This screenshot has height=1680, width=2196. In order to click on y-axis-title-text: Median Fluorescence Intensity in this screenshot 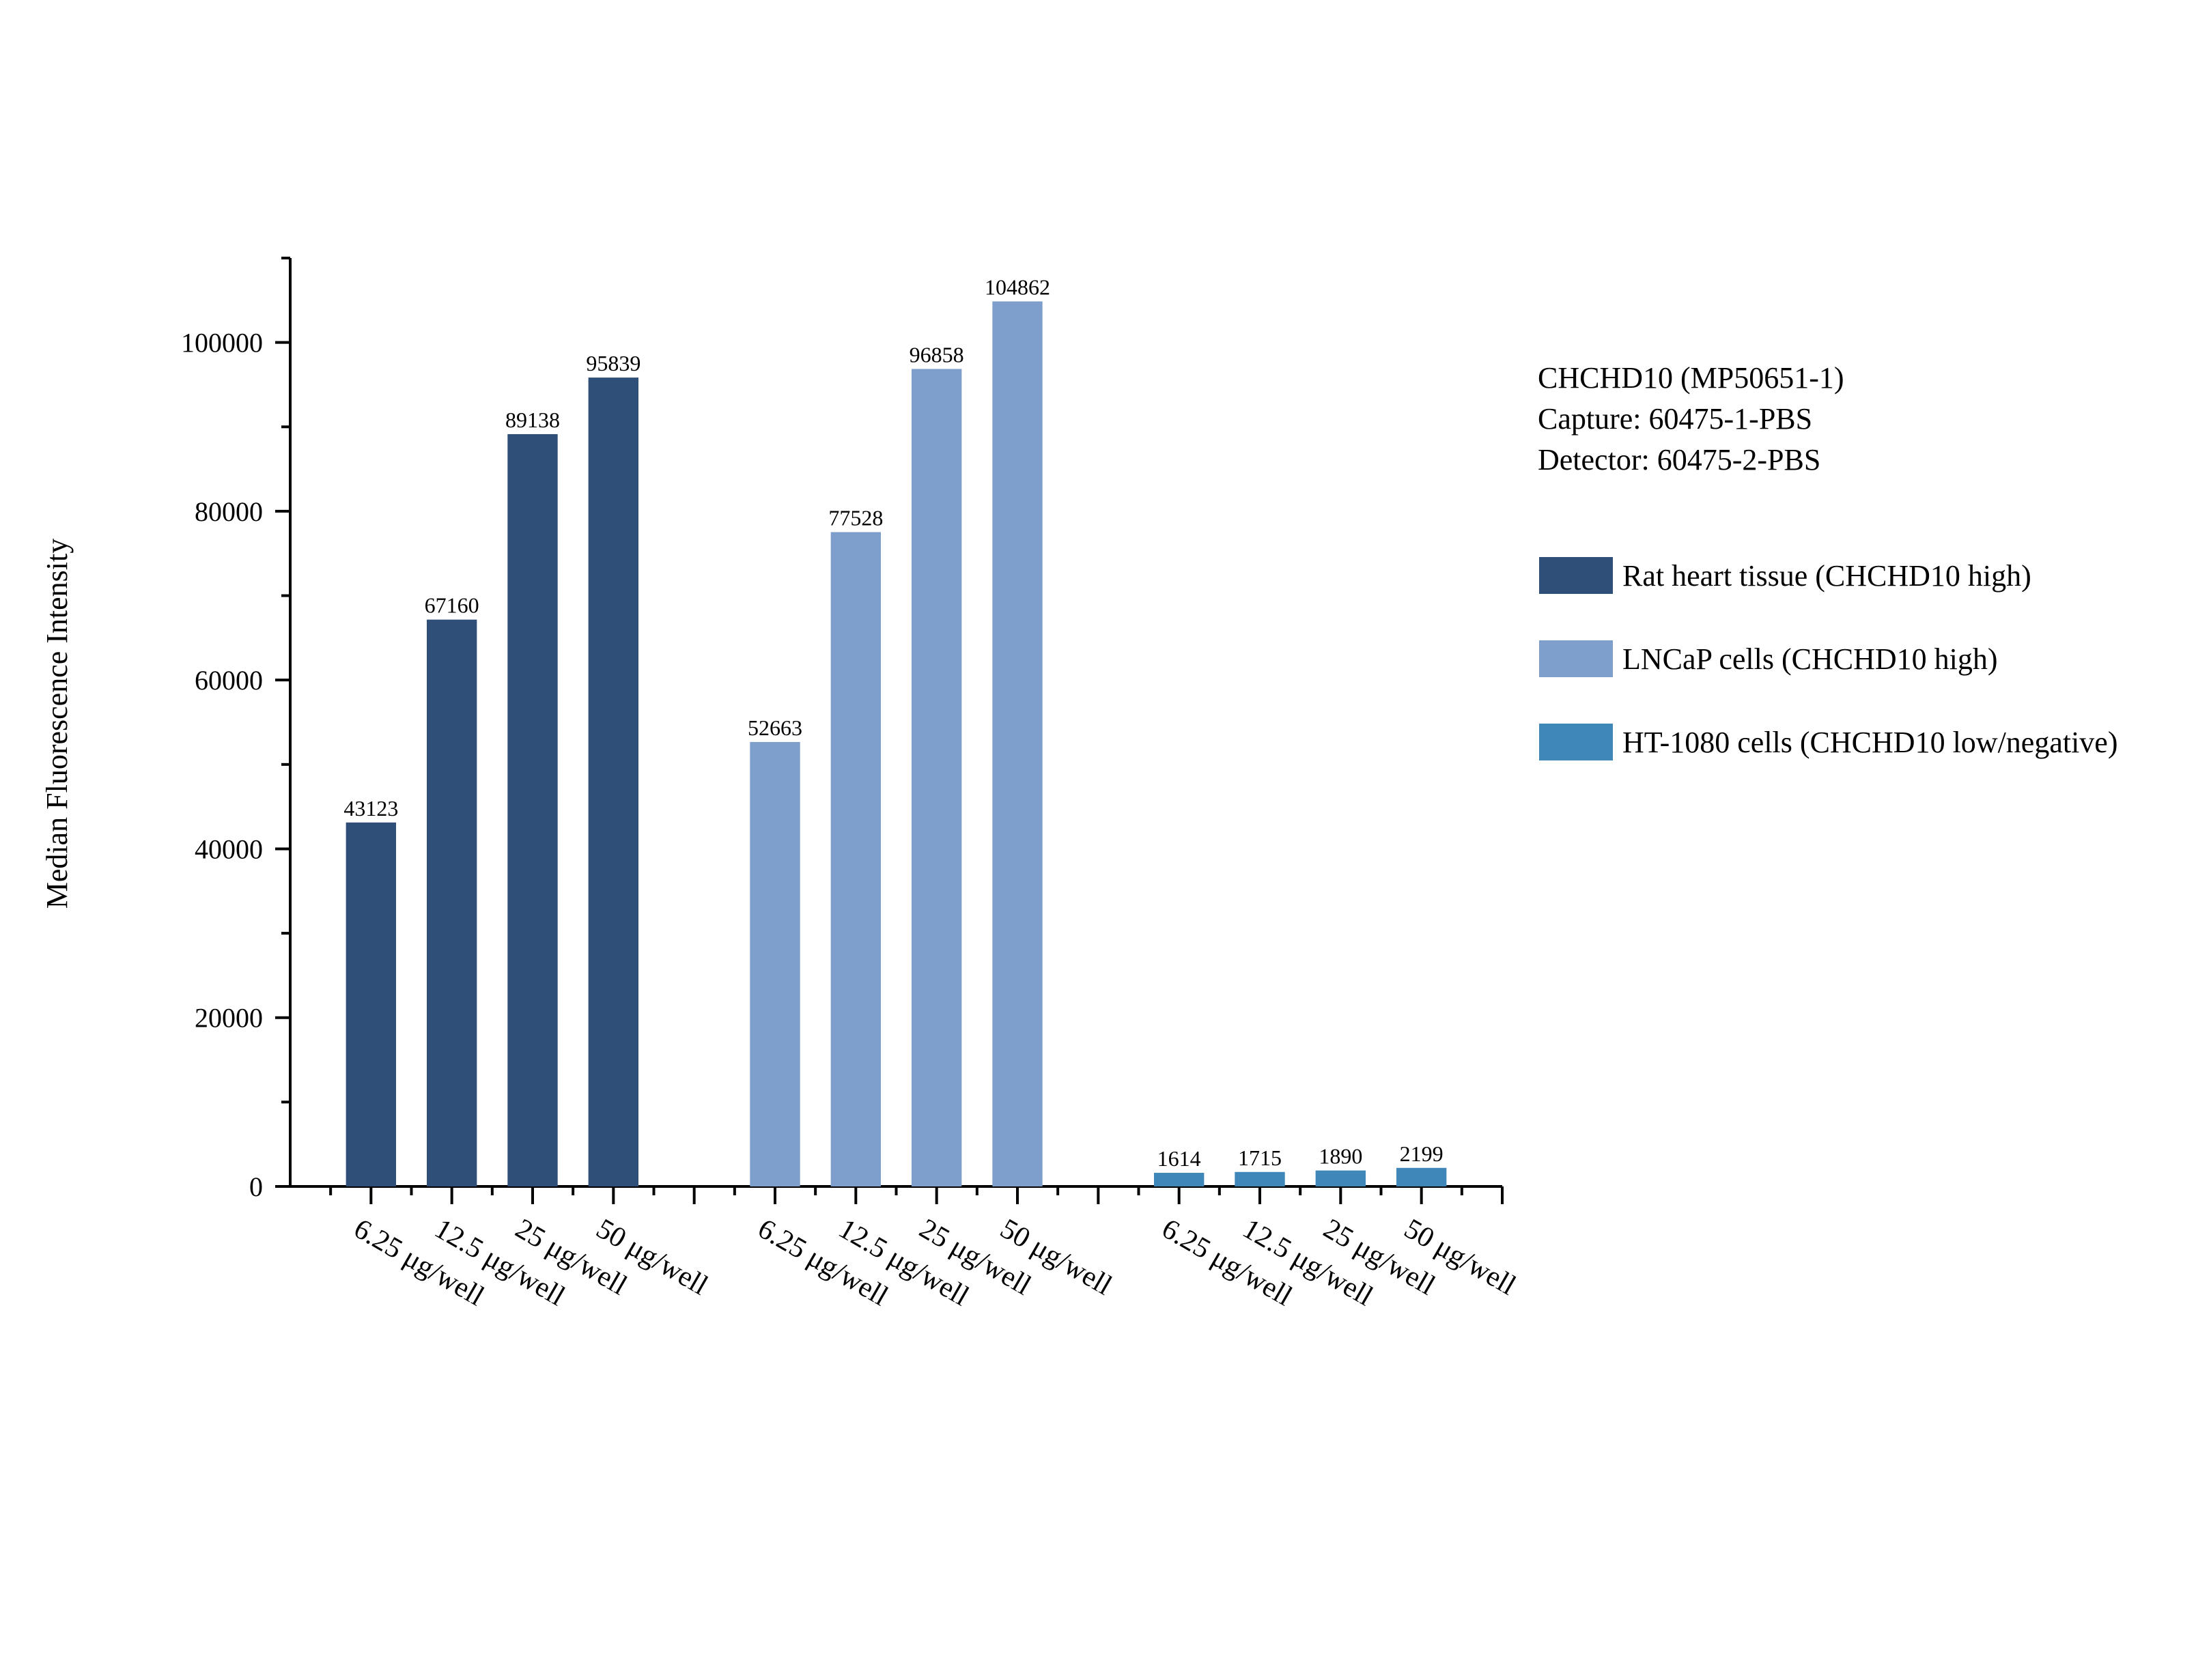, I will do `click(57, 724)`.